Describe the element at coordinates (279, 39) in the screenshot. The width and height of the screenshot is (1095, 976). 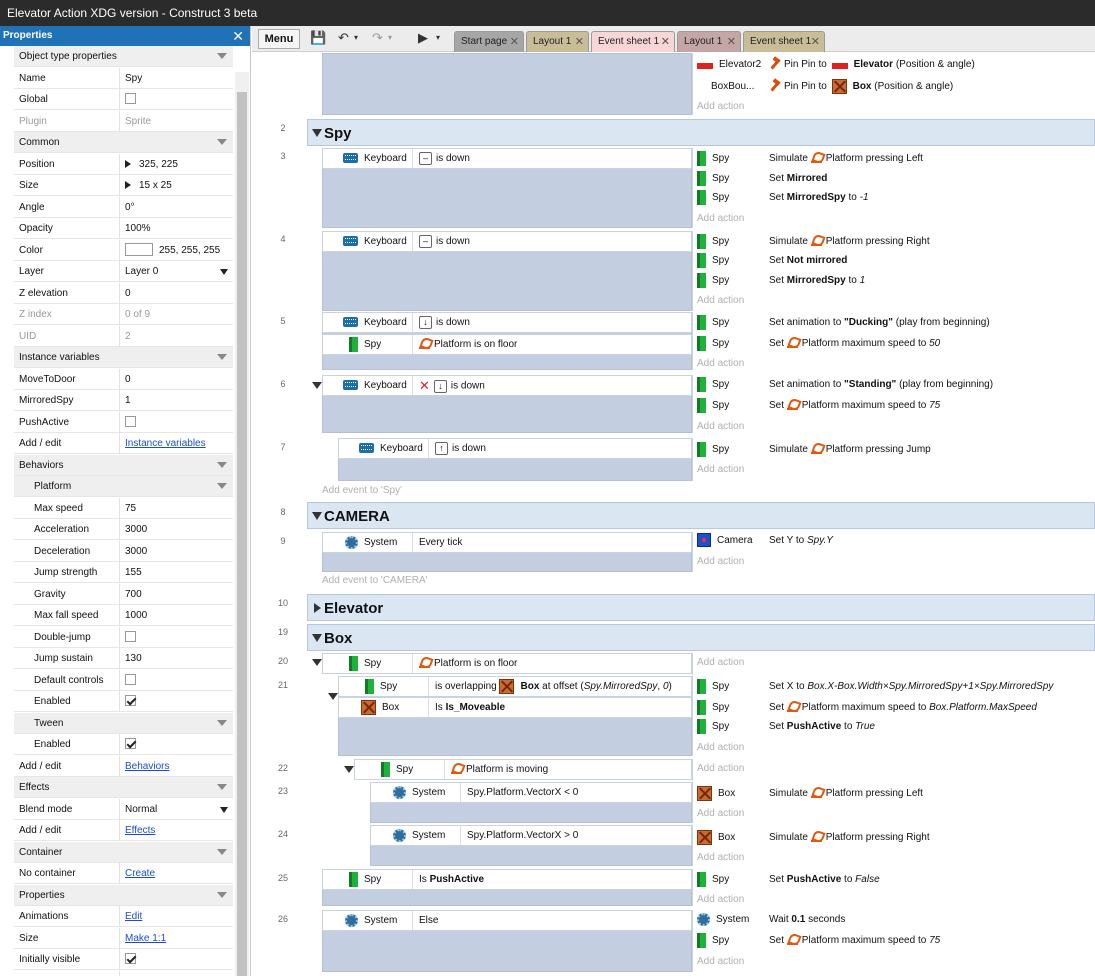
I see `menu-button: Menu` at that location.